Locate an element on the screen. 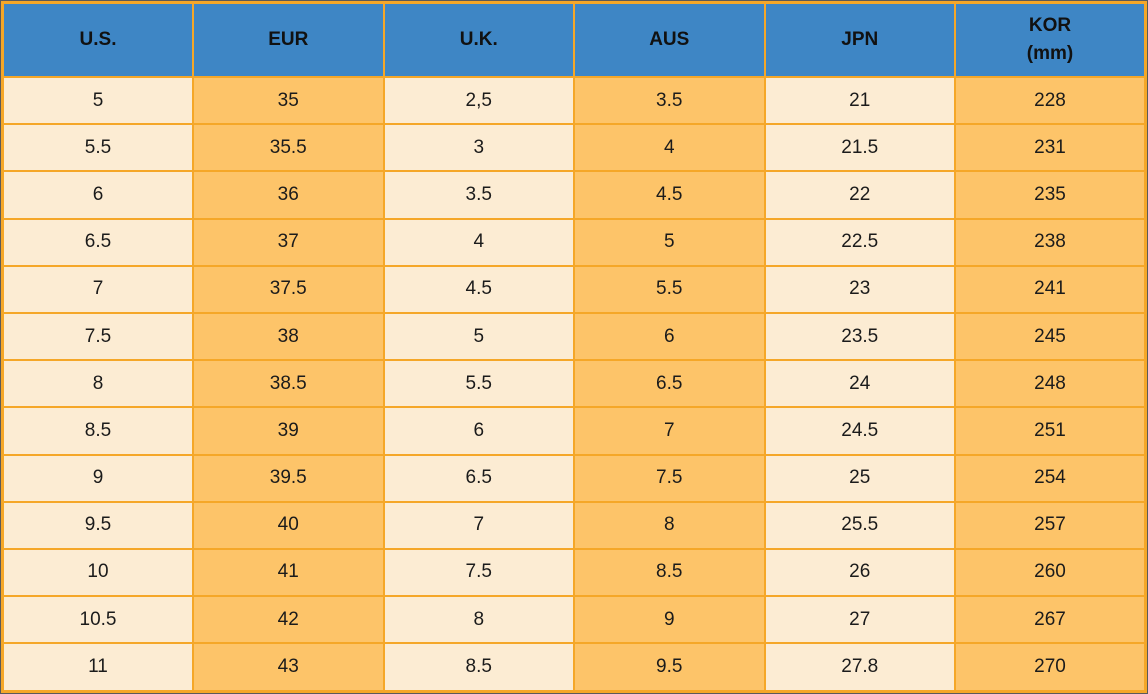 This screenshot has height=694, width=1148. table-row: 5.5 35.5 3 4 21.5 231 is located at coordinates (574, 148).